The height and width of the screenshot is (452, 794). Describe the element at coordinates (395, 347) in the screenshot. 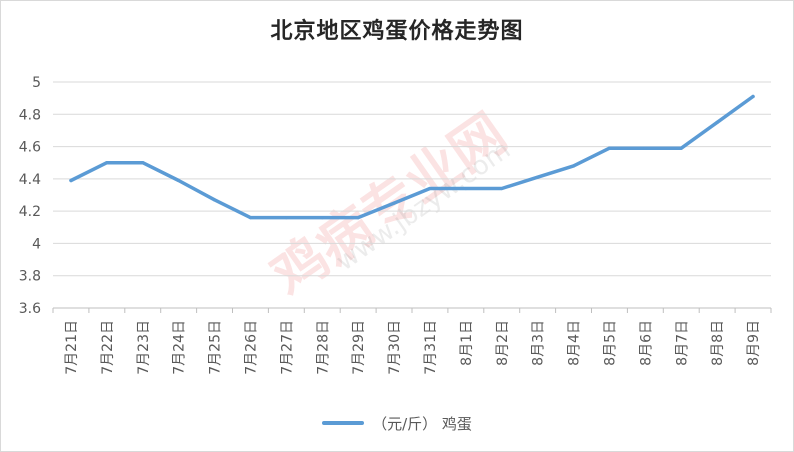

I see `x-tick-label: 7月30日` at that location.